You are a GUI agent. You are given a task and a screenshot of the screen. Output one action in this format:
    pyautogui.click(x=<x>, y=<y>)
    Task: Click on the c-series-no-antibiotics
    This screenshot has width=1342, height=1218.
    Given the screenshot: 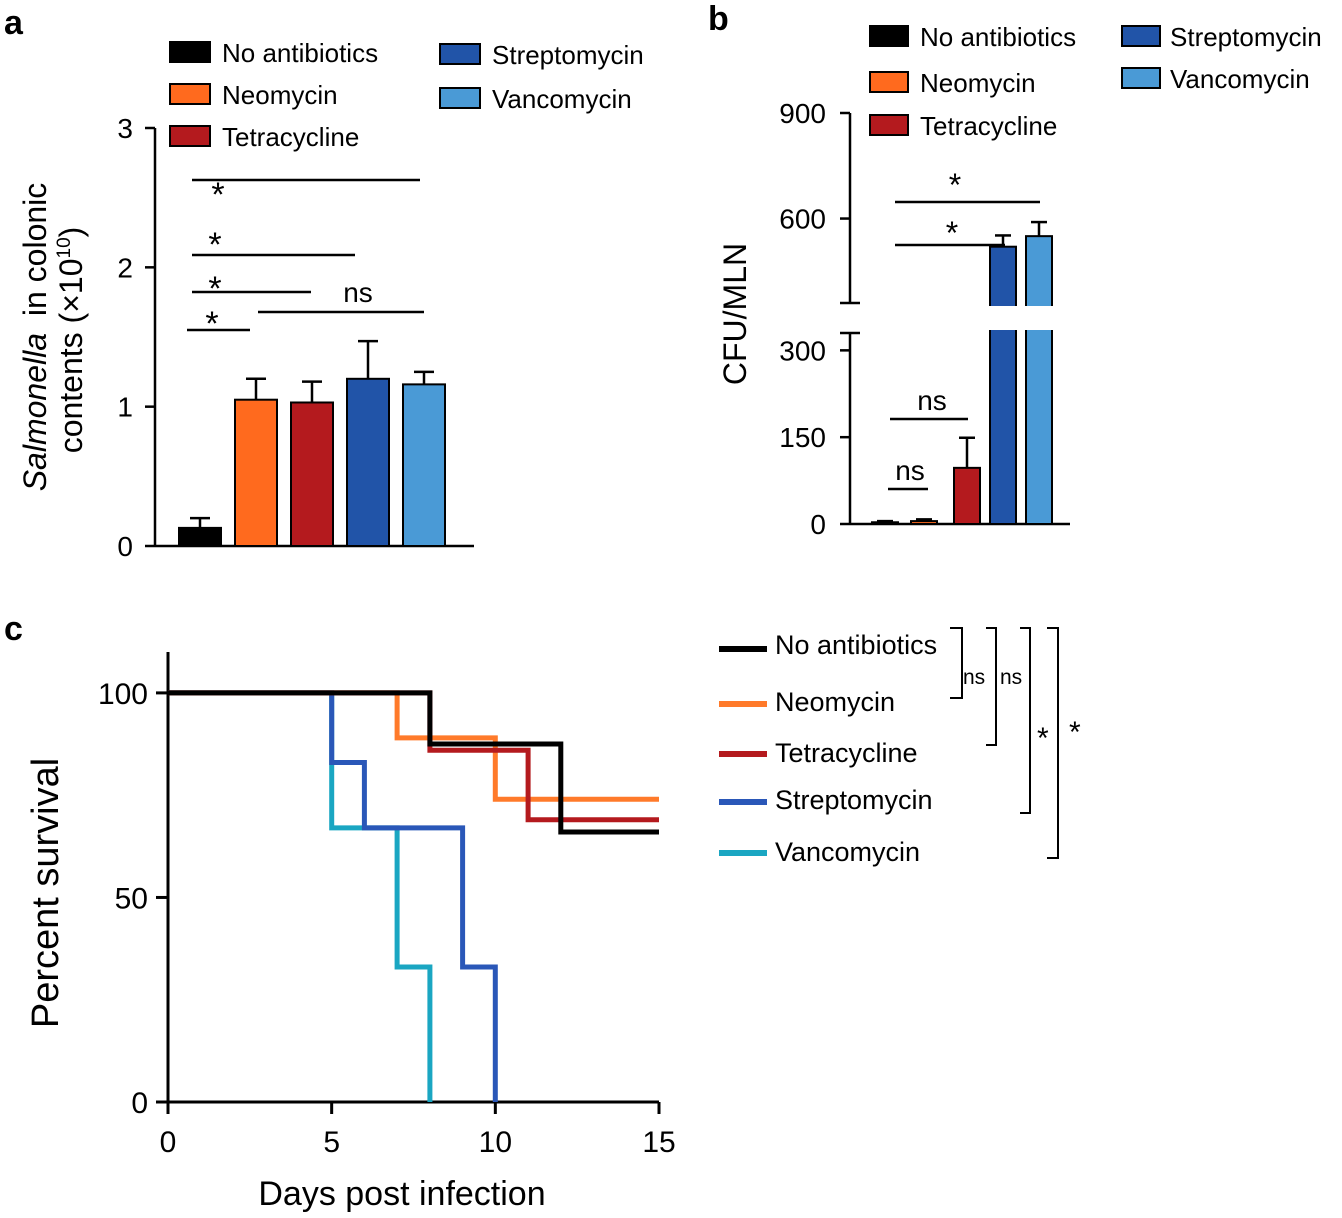 What is the action you would take?
    pyautogui.click(x=413, y=762)
    